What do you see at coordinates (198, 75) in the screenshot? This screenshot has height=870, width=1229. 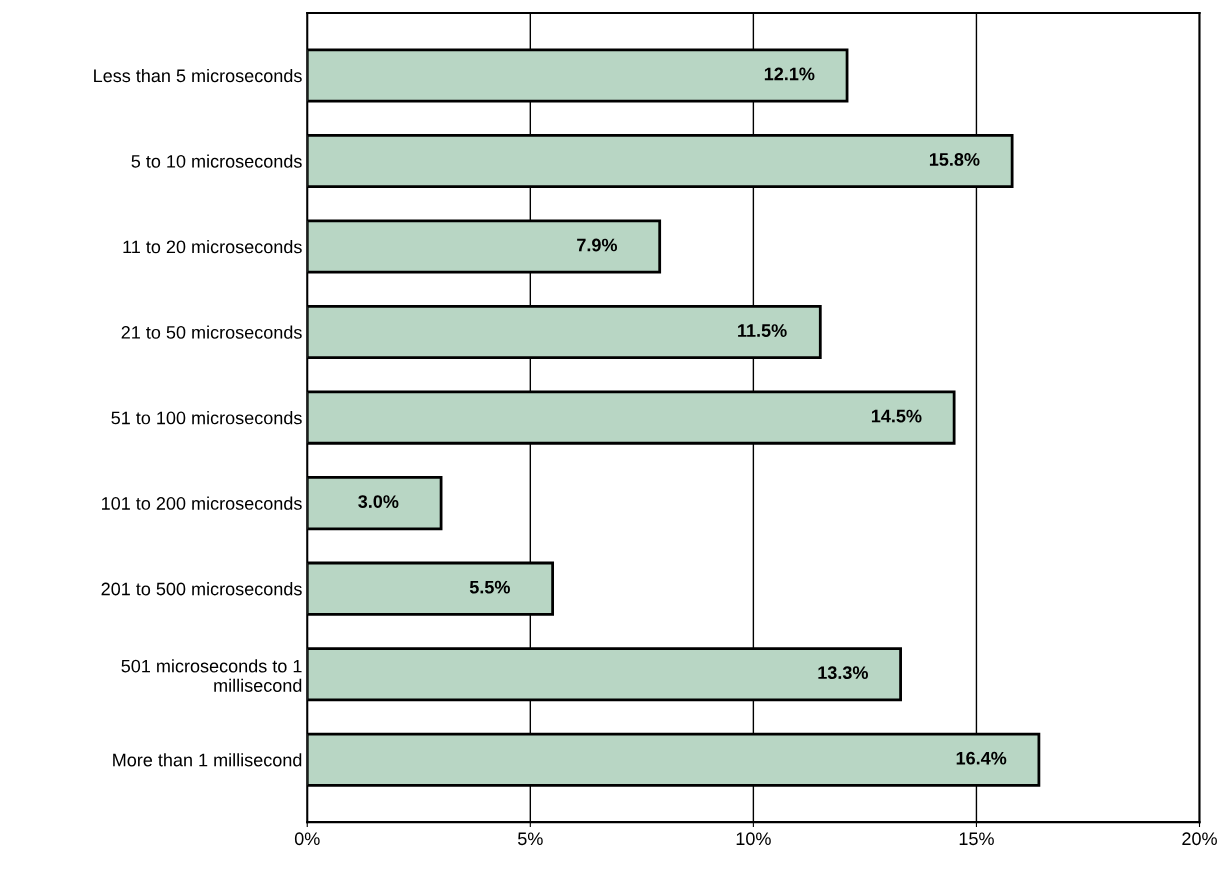 I see `y-tick-label: Less than 5 microseconds` at bounding box center [198, 75].